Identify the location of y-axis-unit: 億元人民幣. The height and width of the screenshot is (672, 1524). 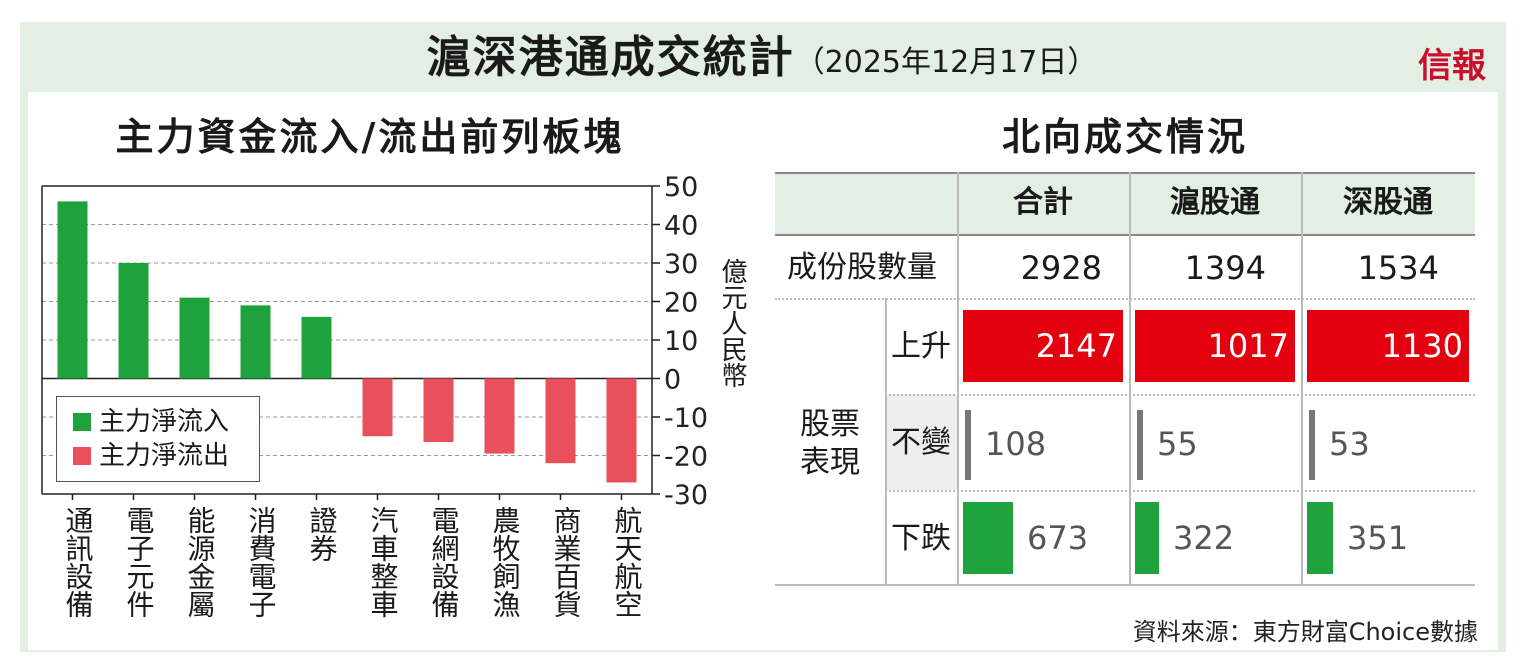
(732, 323).